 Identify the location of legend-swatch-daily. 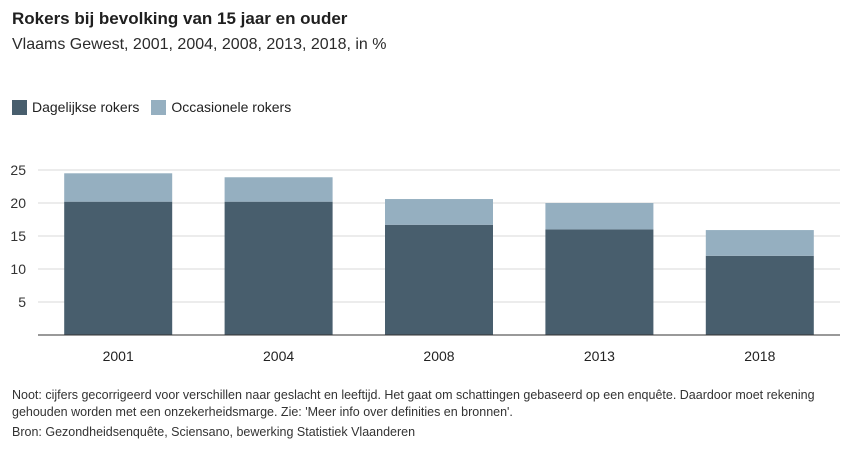
(19, 107).